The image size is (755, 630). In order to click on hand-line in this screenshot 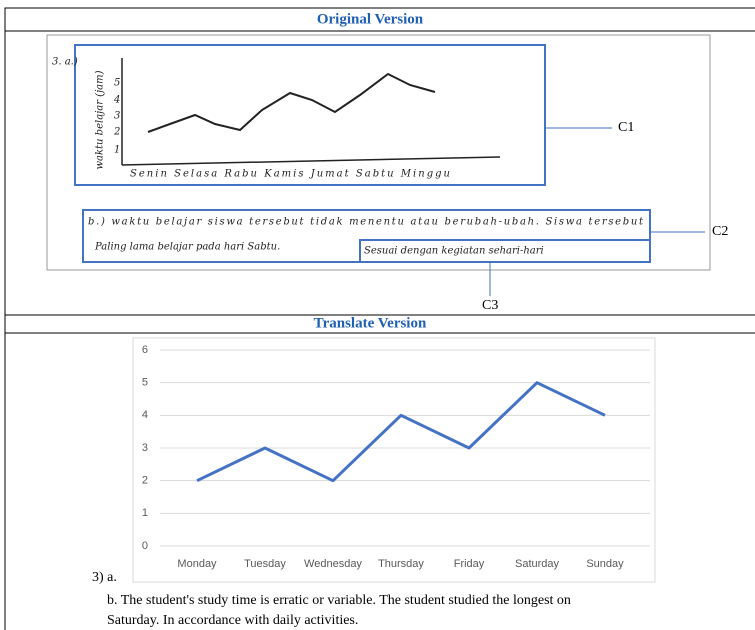, I will do `click(291, 102)`.